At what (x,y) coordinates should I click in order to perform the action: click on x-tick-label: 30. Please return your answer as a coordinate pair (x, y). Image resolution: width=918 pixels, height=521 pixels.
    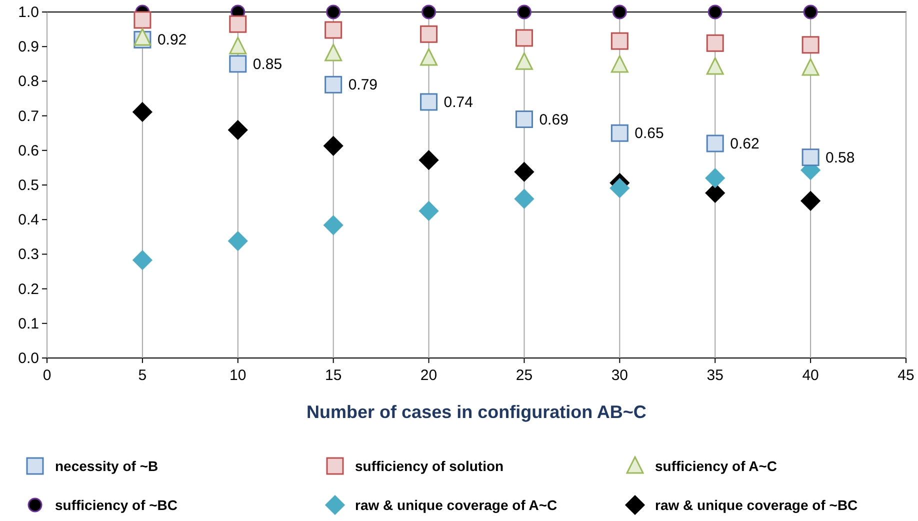
    Looking at the image, I should click on (619, 375).